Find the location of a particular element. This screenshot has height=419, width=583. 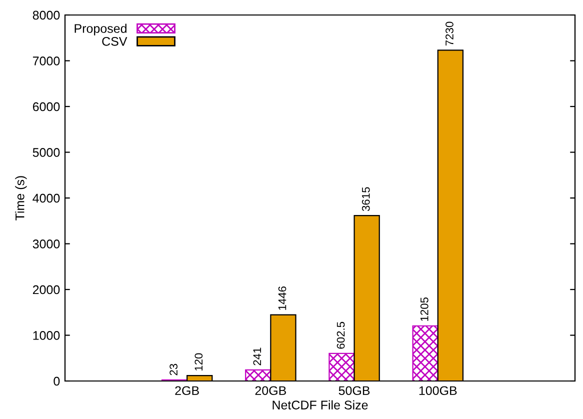

y-tick-label: 5000 is located at coordinates (46, 152).